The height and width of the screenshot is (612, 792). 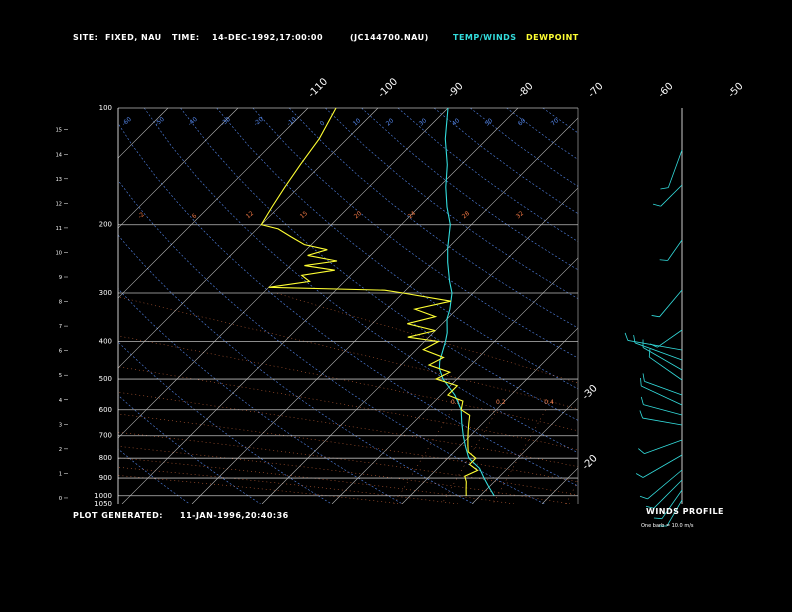 What do you see at coordinates (105, 379) in the screenshot?
I see `pressure-tick-label: 500` at bounding box center [105, 379].